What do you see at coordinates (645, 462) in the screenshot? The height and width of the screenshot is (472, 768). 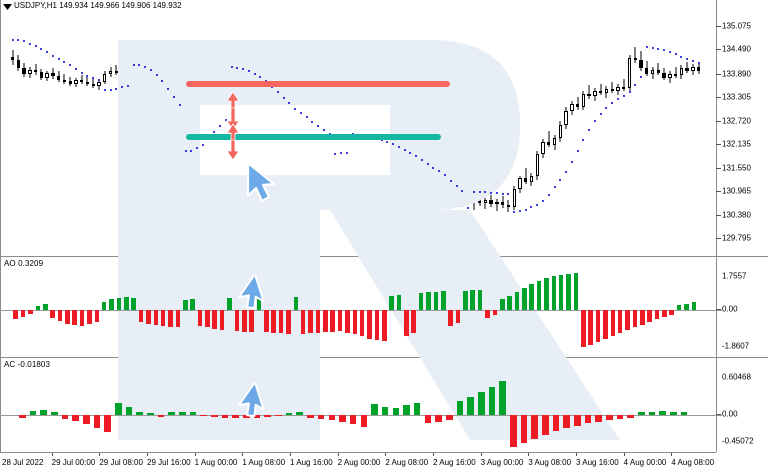 I see `time-axis-label: 4 Aug 00:00` at bounding box center [645, 462].